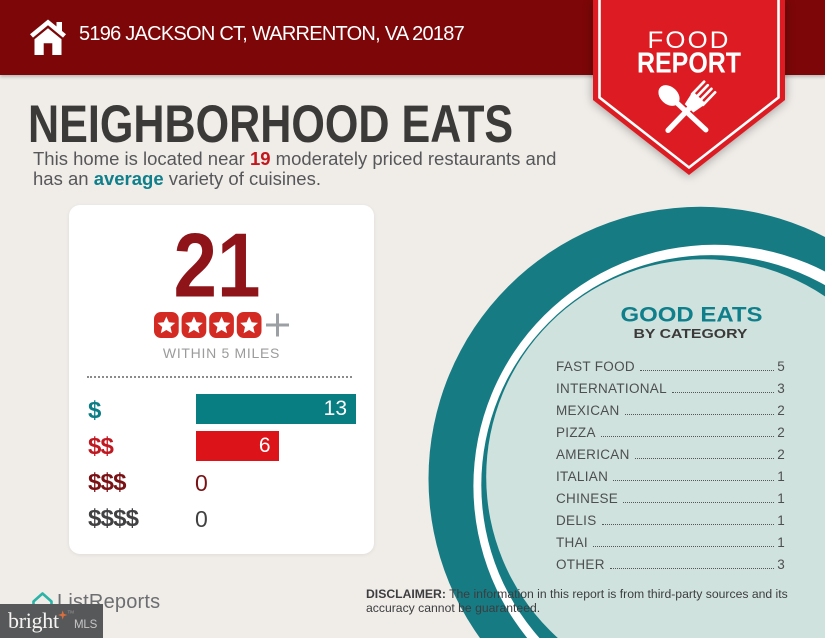  Describe the element at coordinates (689, 40) in the screenshot. I see `svg-text: FOOD` at that location.